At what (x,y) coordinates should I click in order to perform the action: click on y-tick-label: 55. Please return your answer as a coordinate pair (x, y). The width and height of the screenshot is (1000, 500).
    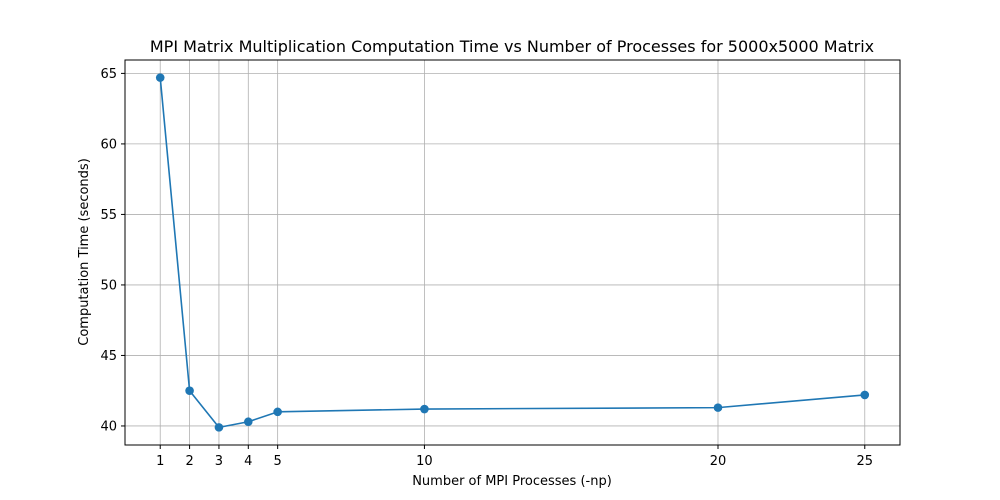
    Looking at the image, I should click on (108, 215).